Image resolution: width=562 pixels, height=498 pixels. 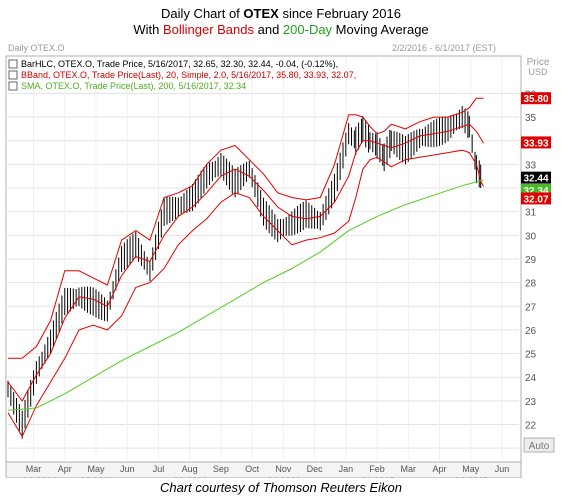 I want to click on y-tick-label: 31, so click(x=531, y=213).